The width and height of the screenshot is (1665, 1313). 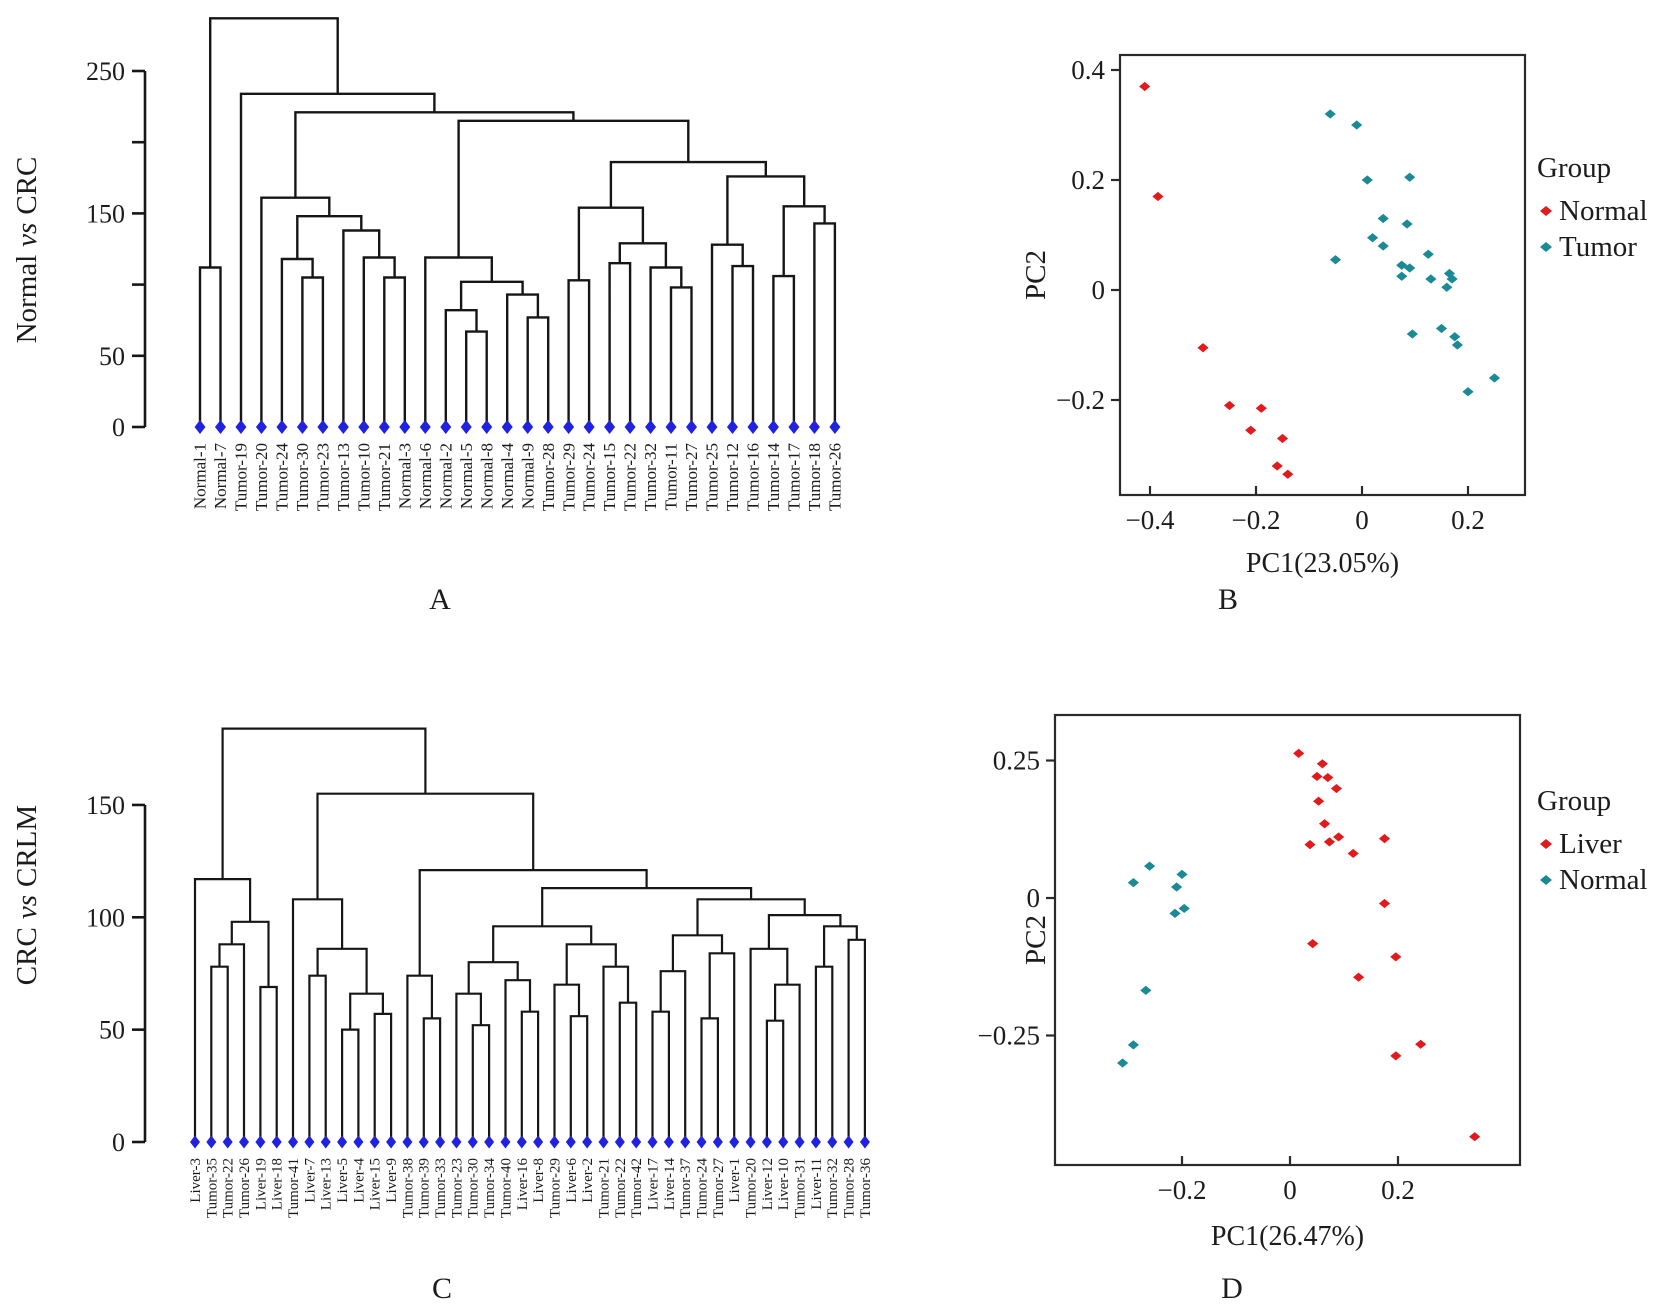 I want to click on leaf-label: Tumor-15, so click(x=609, y=477).